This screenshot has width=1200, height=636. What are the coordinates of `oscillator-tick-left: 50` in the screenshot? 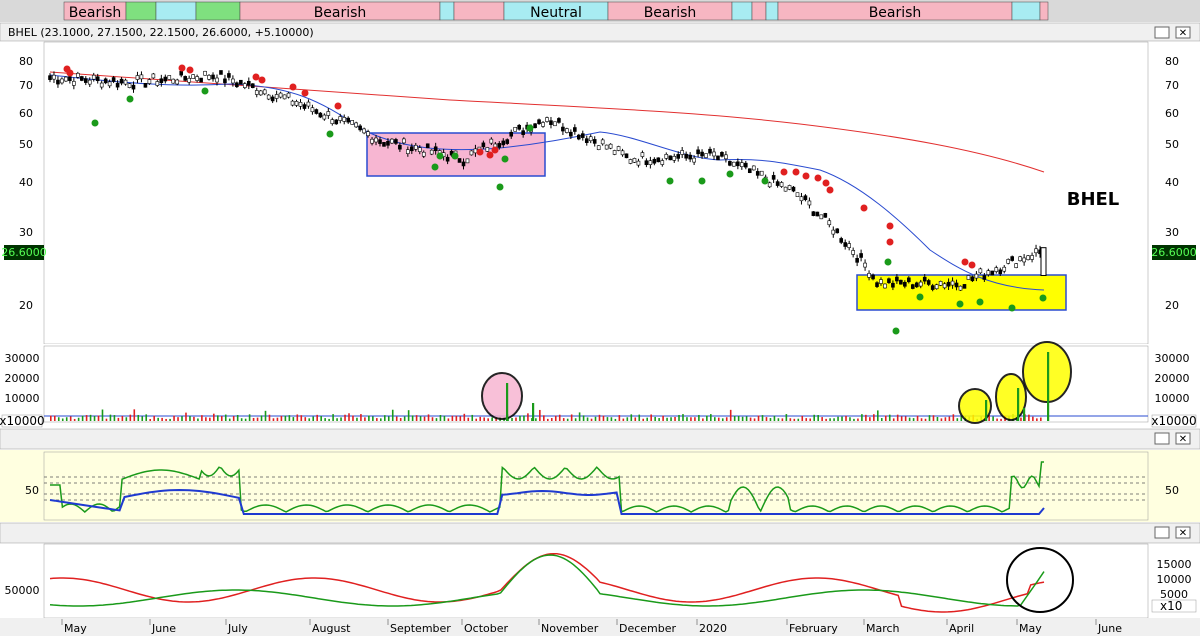 It's located at (32, 490).